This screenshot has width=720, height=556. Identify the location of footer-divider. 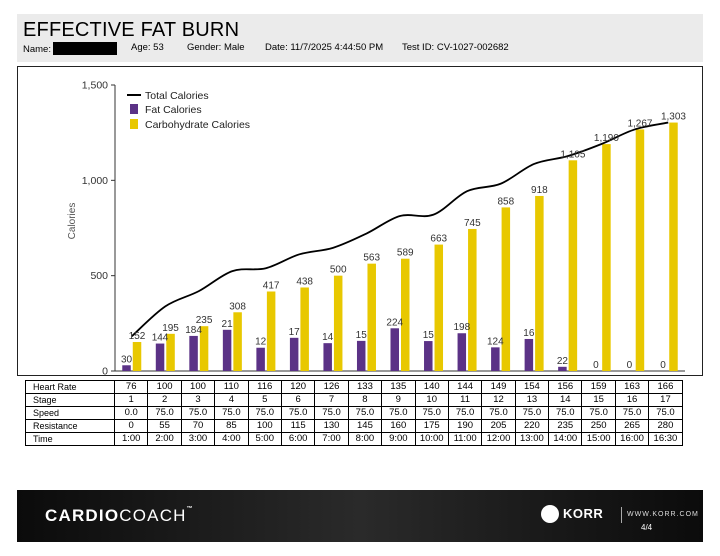
(621, 515).